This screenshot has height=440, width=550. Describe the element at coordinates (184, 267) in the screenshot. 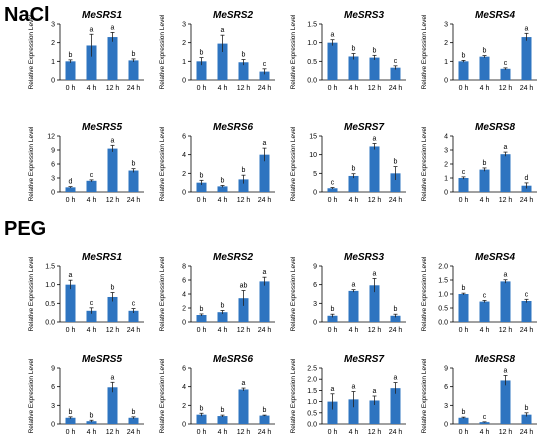

I see `y-tick-label: 8` at that location.